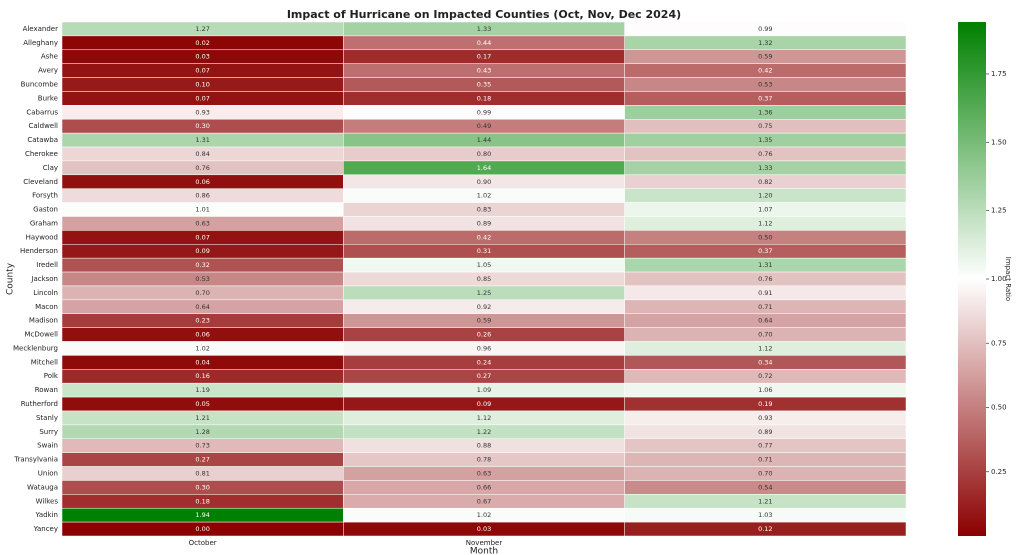  Describe the element at coordinates (202, 515) in the screenshot. I see `cell-label: 1.94` at that location.